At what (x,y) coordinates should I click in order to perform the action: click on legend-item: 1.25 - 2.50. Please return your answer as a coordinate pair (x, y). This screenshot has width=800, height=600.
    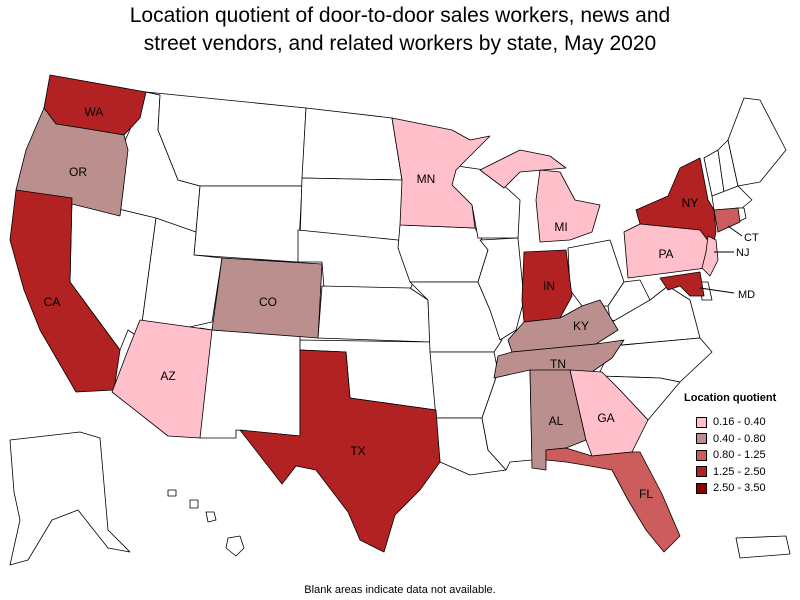
    Looking at the image, I should click on (730, 472).